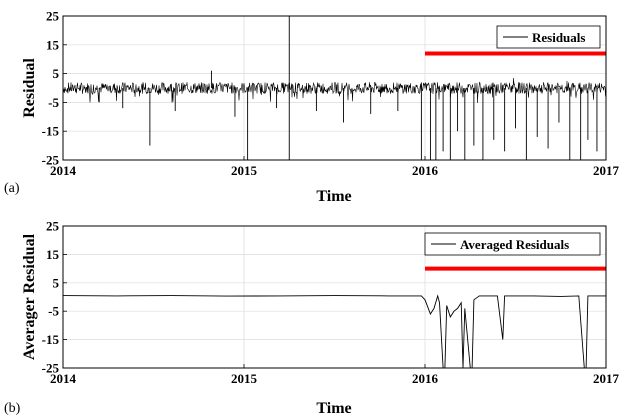 The image size is (626, 420). What do you see at coordinates (54, 88) in the screenshot?
I see `y-ticks-a: 25 15 5 -5 -15 -25` at bounding box center [54, 88].